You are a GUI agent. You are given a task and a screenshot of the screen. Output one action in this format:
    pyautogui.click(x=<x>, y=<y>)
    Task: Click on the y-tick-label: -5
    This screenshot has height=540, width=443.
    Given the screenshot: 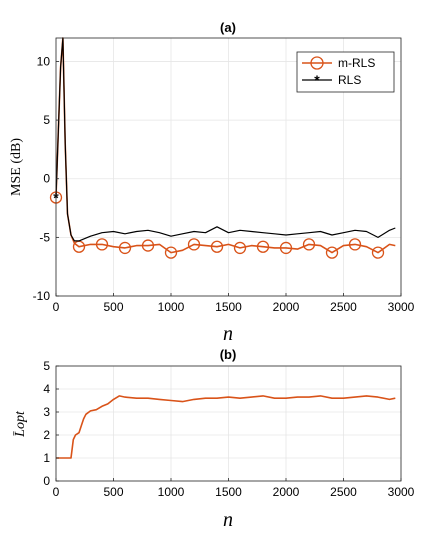 What is the action you would take?
    pyautogui.click(x=44, y=237)
    